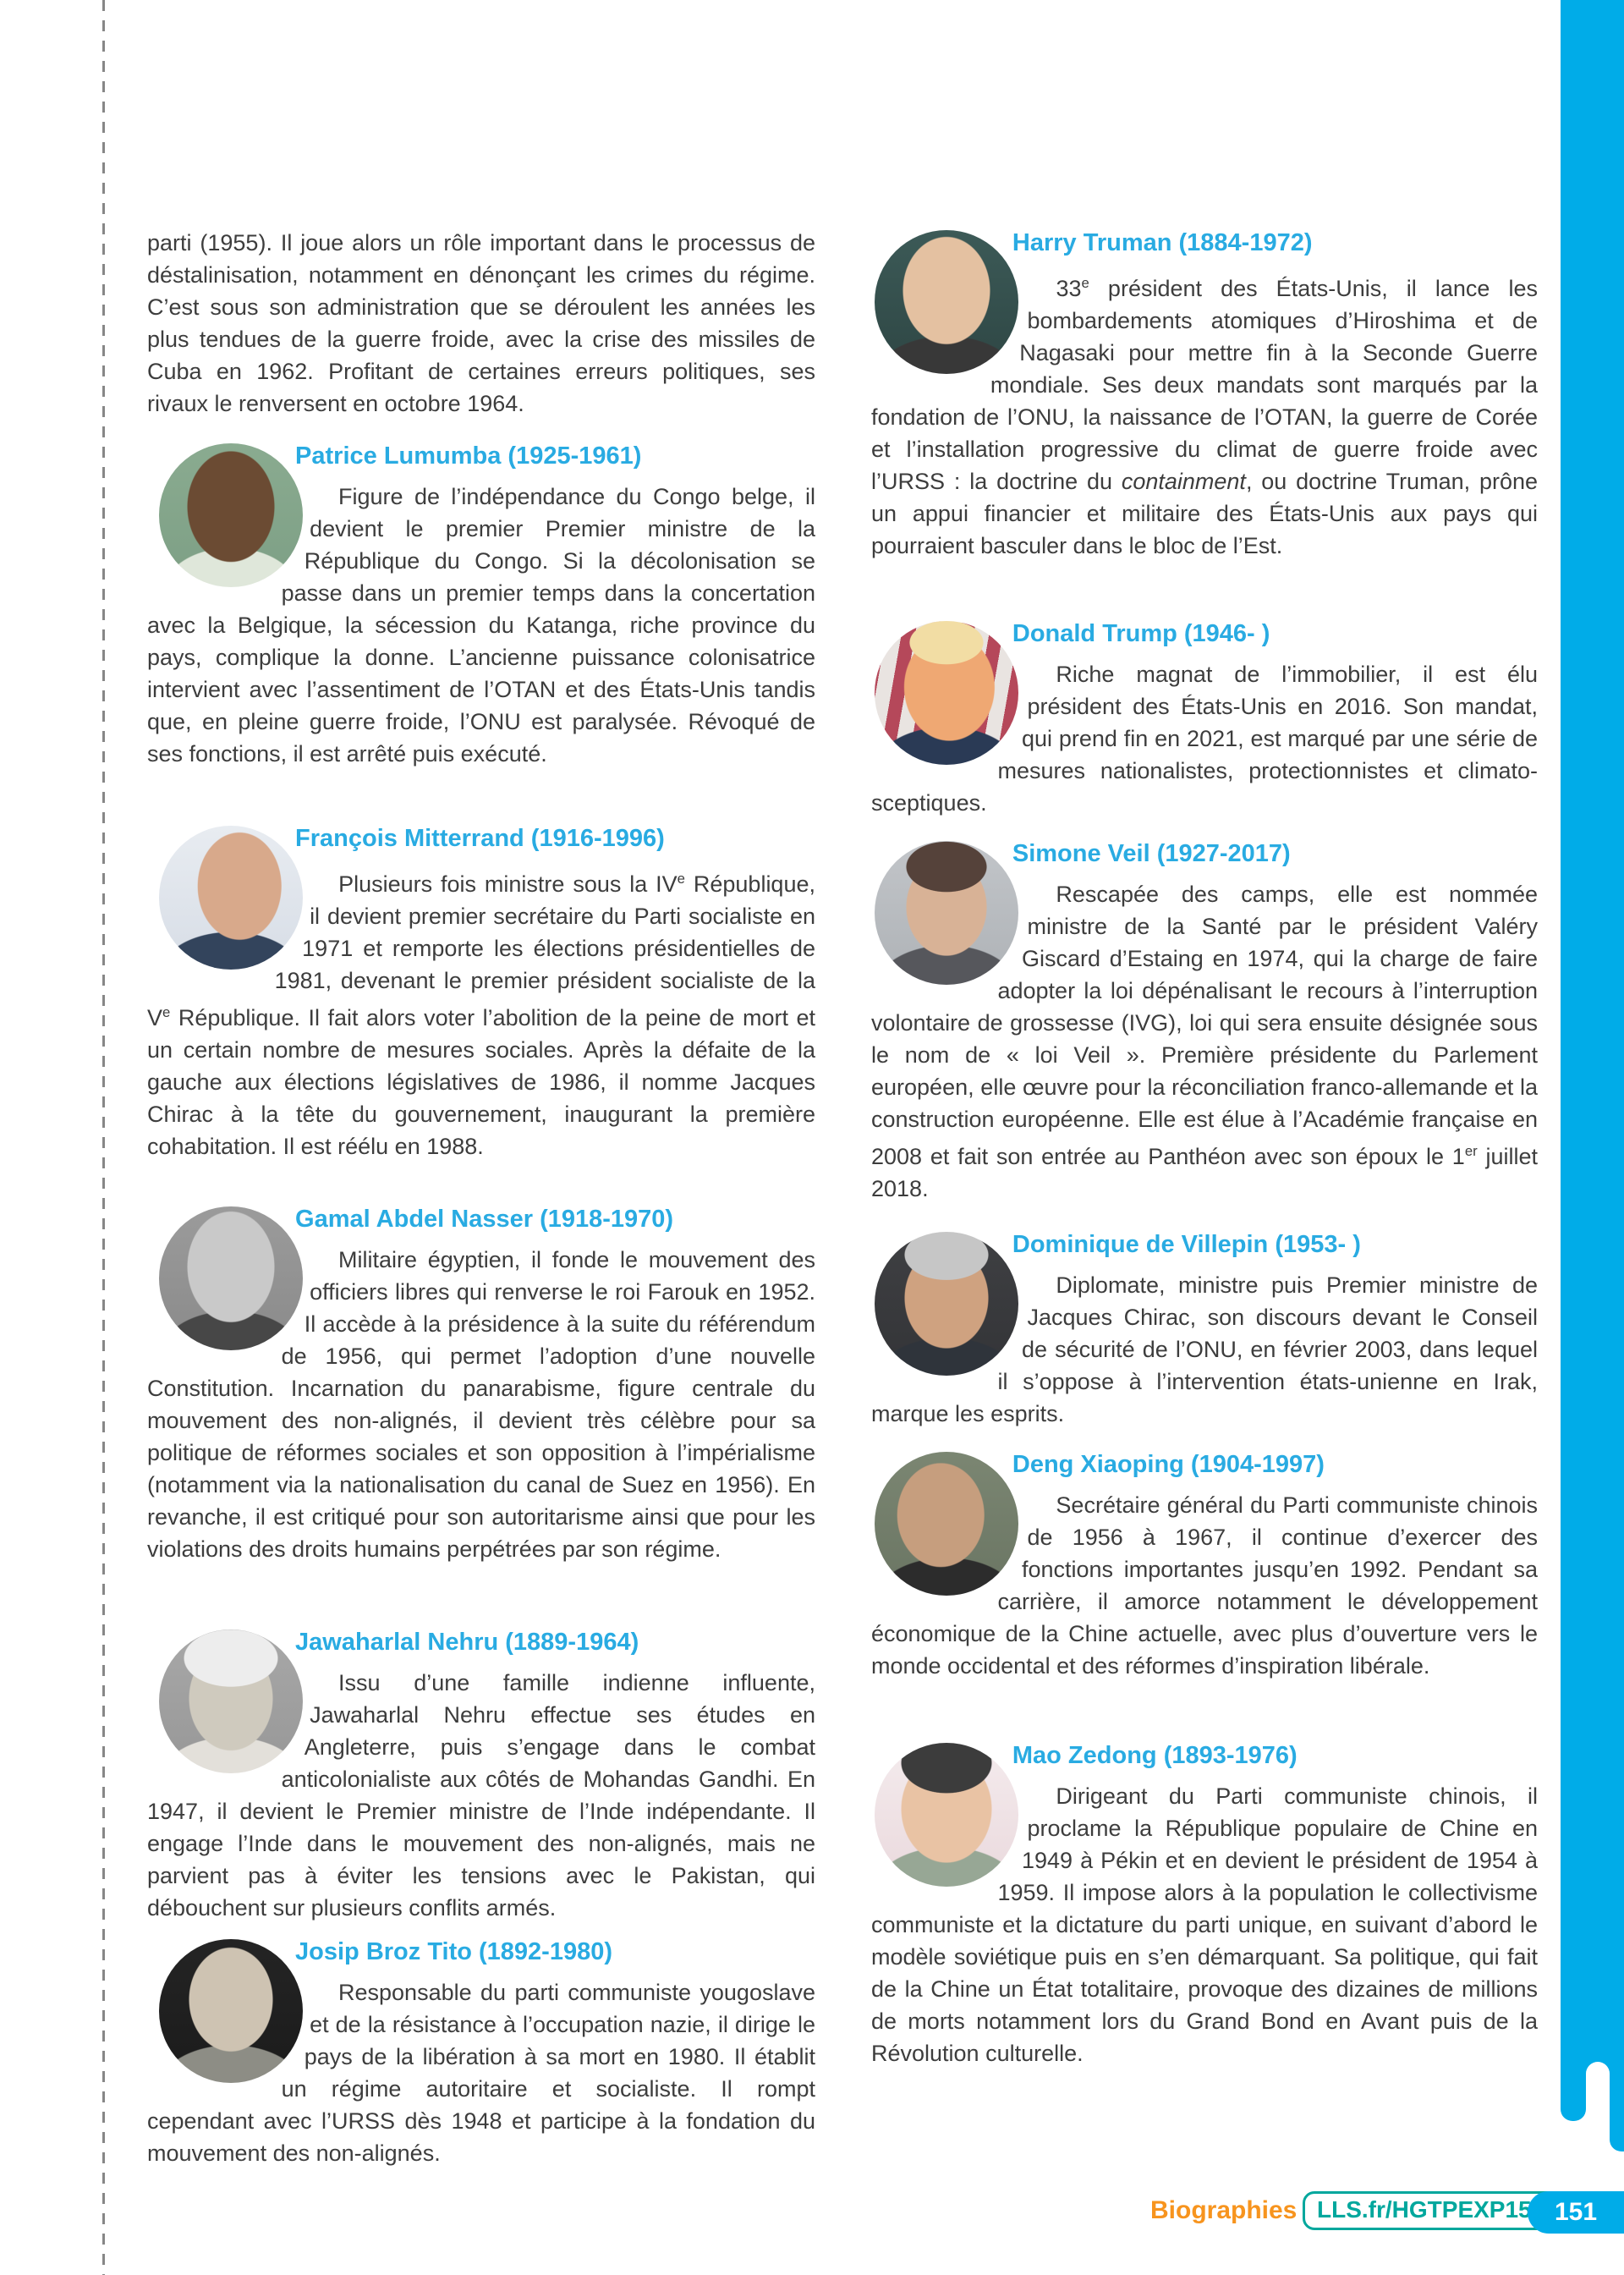 Image resolution: width=1624 pixels, height=2275 pixels. I want to click on portrait-jawaharlal-nehru-photo, so click(231, 1701).